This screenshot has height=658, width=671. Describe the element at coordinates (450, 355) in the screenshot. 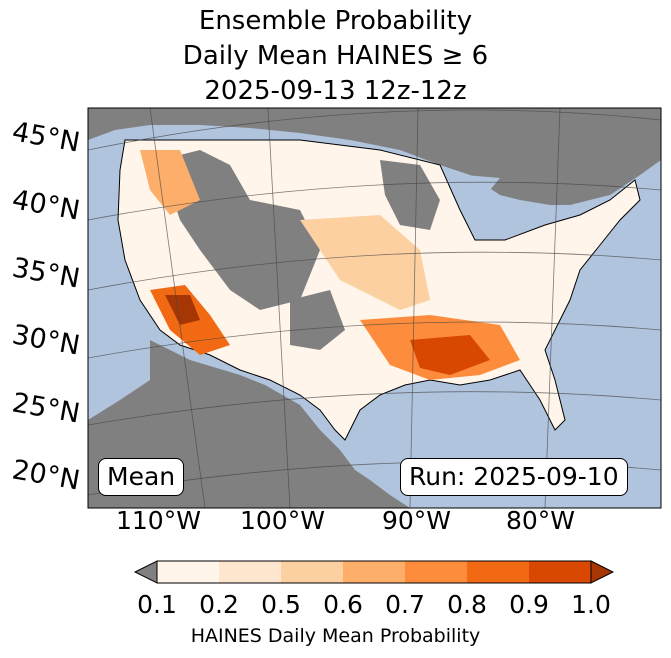

I see `prob-region-south-core` at that location.